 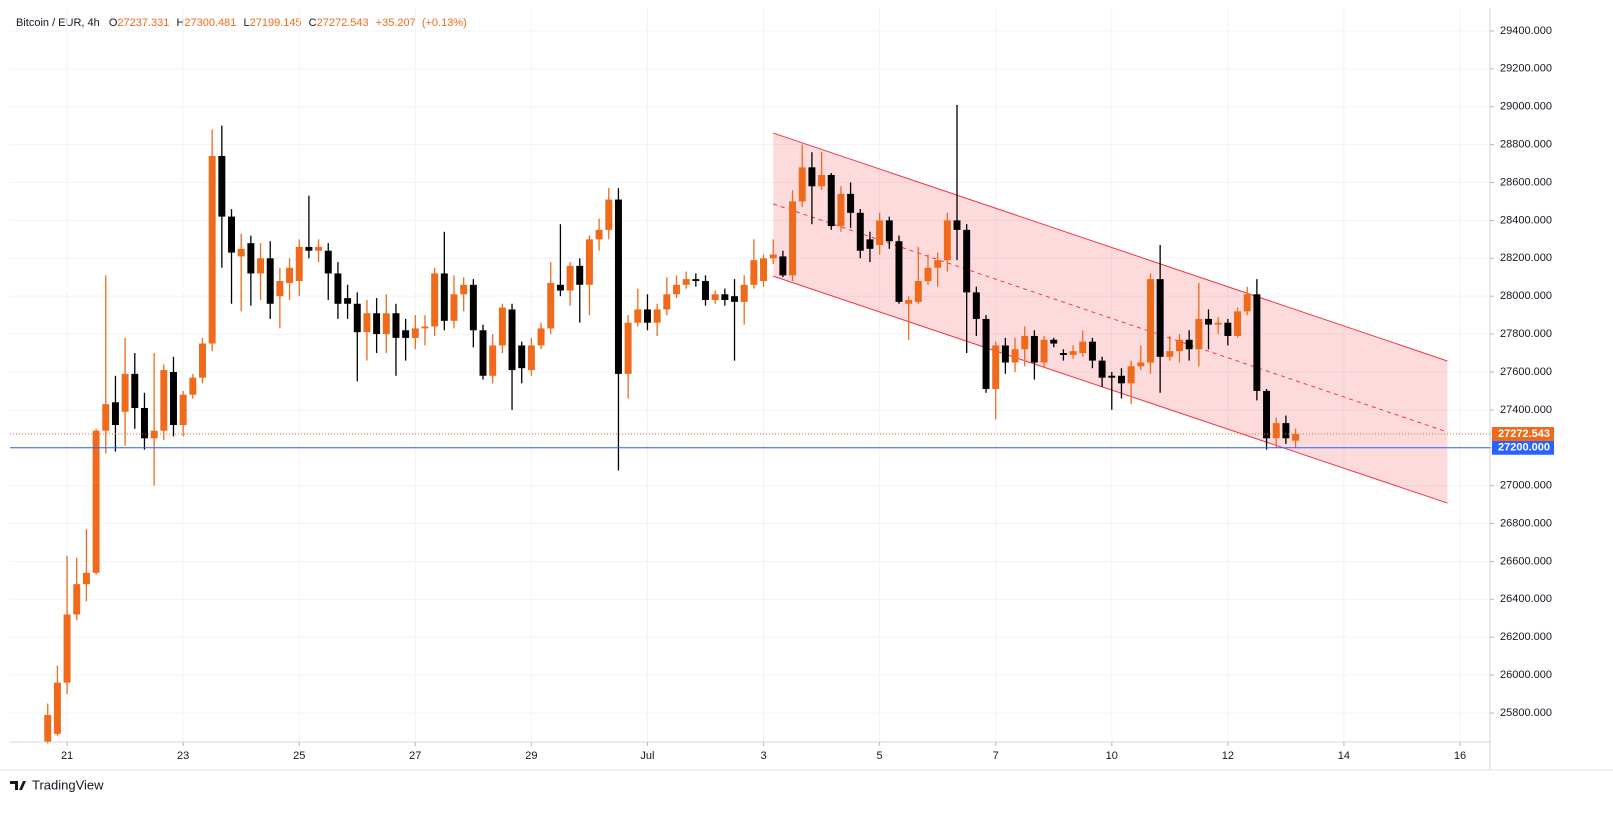 What do you see at coordinates (180, 23) in the screenshot?
I see `label-h: H` at bounding box center [180, 23].